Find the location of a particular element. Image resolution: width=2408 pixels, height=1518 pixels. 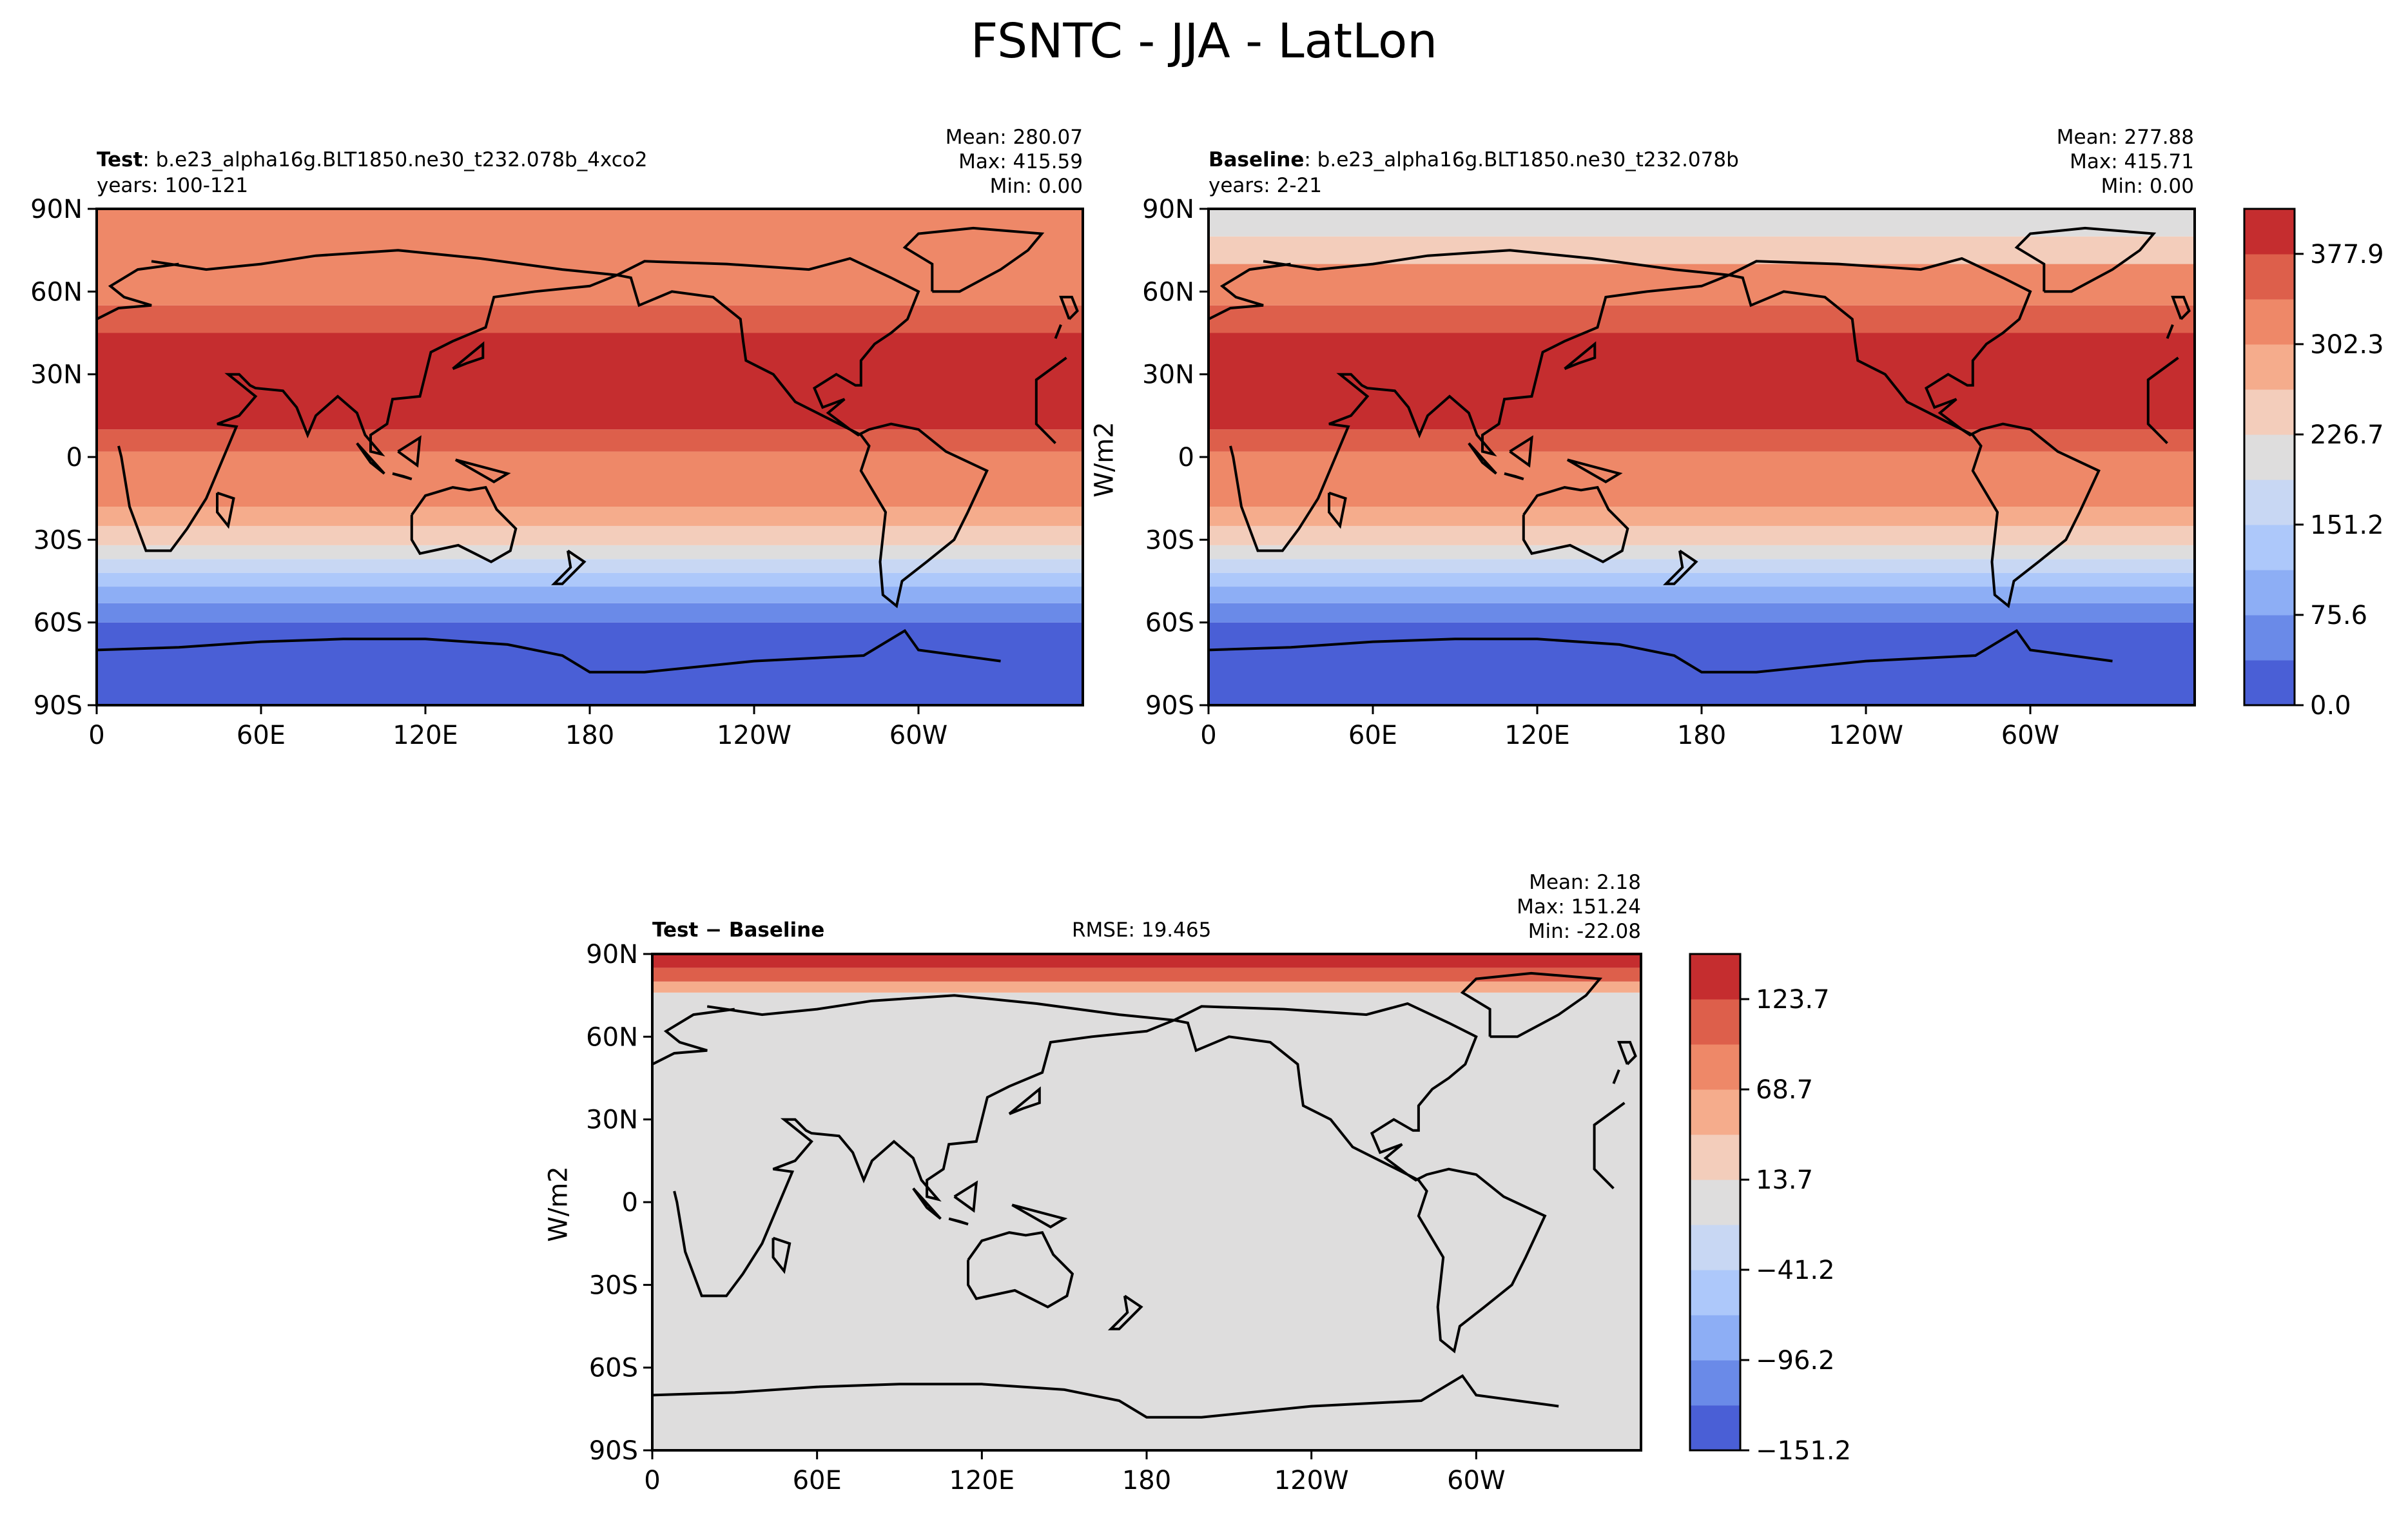

test-xtick-label: 0 is located at coordinates (96, 735).